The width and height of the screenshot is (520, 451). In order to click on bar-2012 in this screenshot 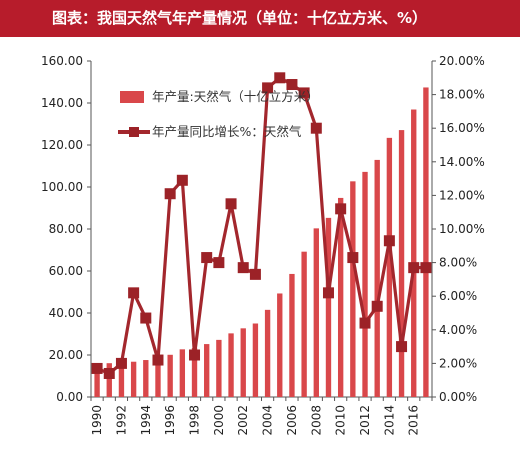, I will do `click(365, 284)`.